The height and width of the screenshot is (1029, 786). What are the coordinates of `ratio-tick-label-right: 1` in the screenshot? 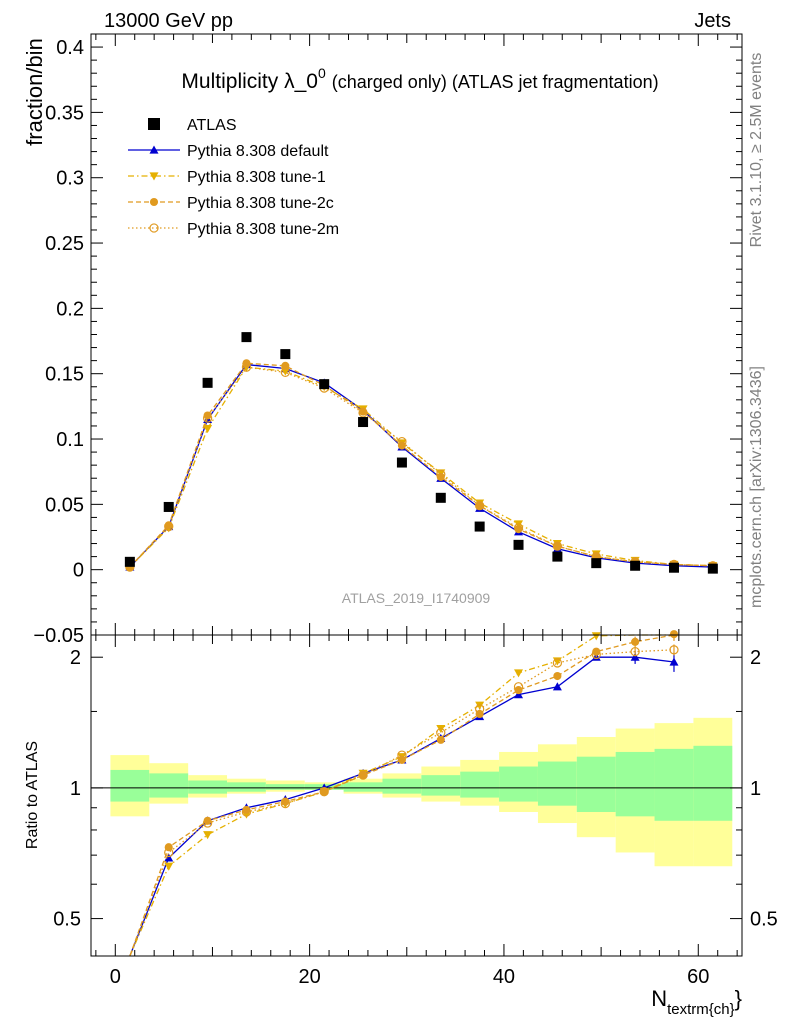 It's located at (755, 789).